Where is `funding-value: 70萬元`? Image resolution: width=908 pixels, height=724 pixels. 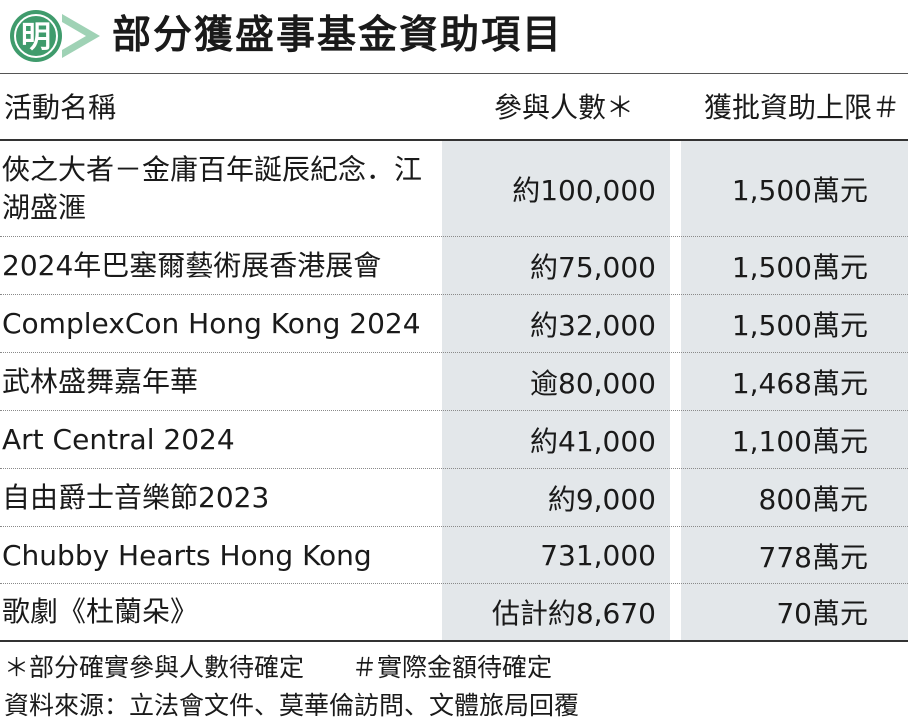
funding-value: 70萬元 is located at coordinates (822, 613).